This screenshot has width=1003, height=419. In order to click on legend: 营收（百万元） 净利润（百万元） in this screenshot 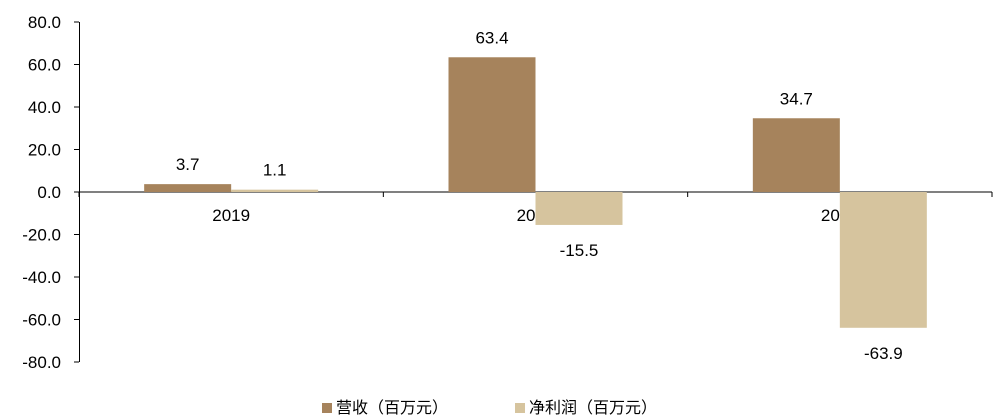, I will do `click(489, 407)`.